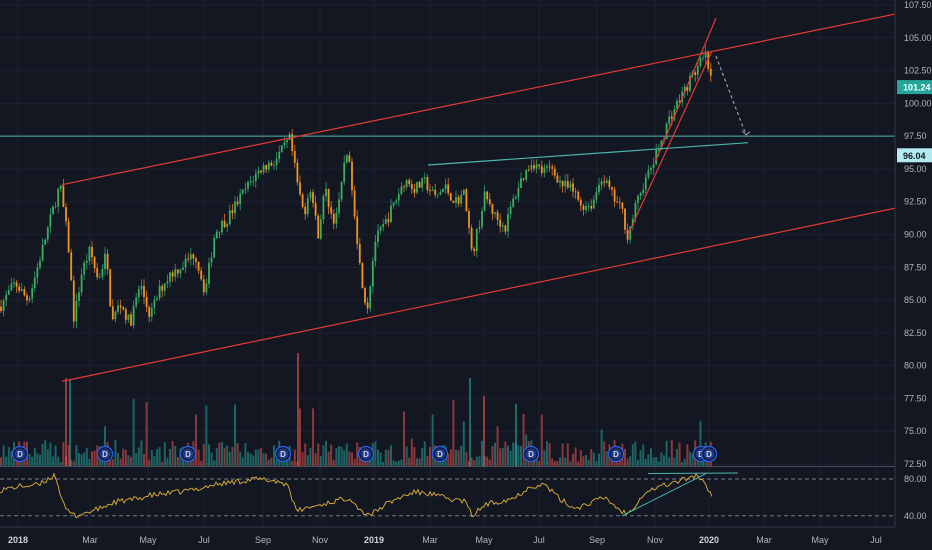 The height and width of the screenshot is (550, 932). I want to click on dividend-marker-fill, so click(709, 454).